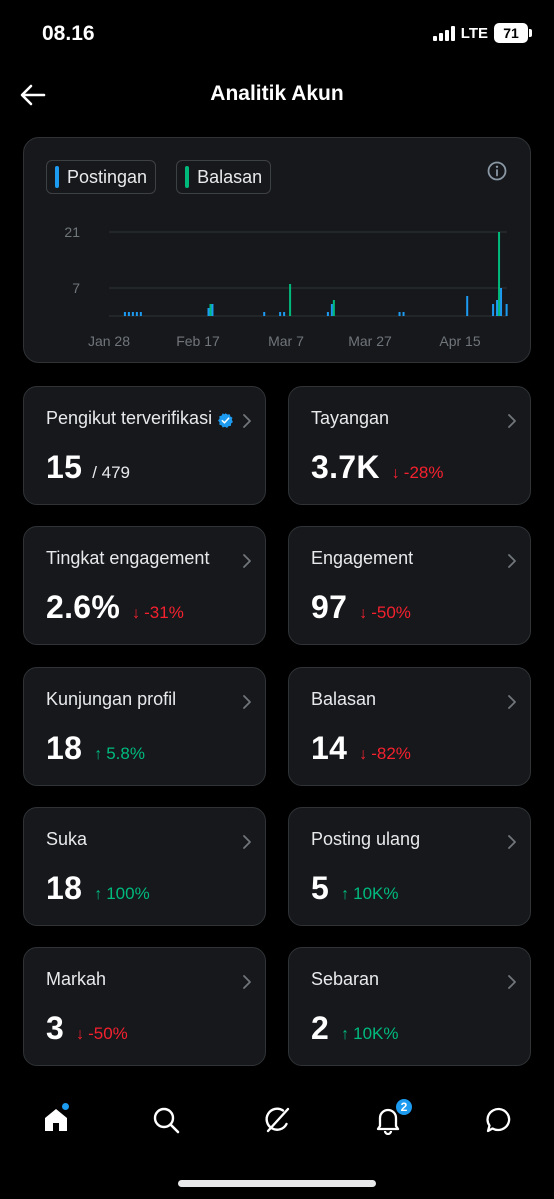 This screenshot has width=554, height=1199. I want to click on stat-value-row: 18 ↑ 100%, so click(98, 888).